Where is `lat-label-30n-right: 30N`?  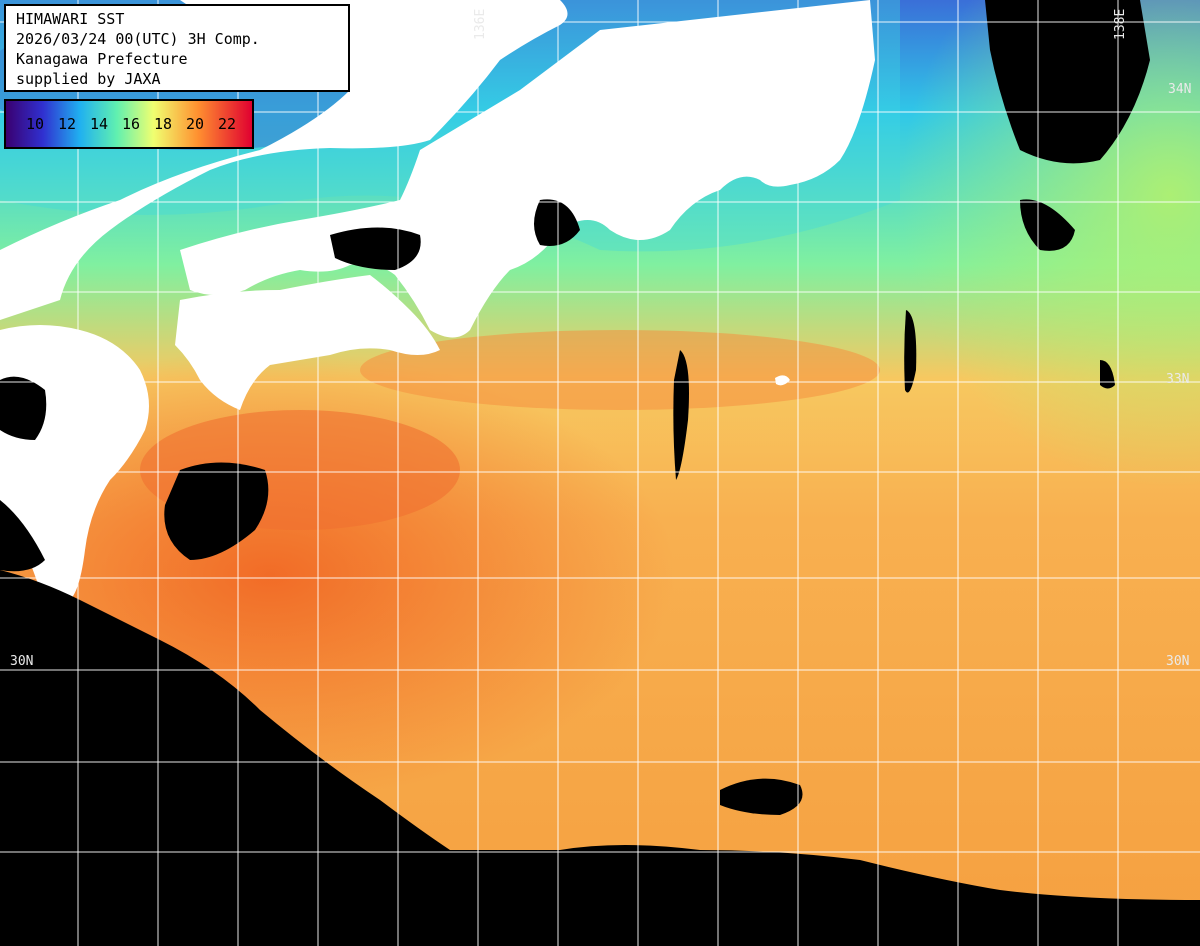 lat-label-30n-right: 30N is located at coordinates (1178, 661).